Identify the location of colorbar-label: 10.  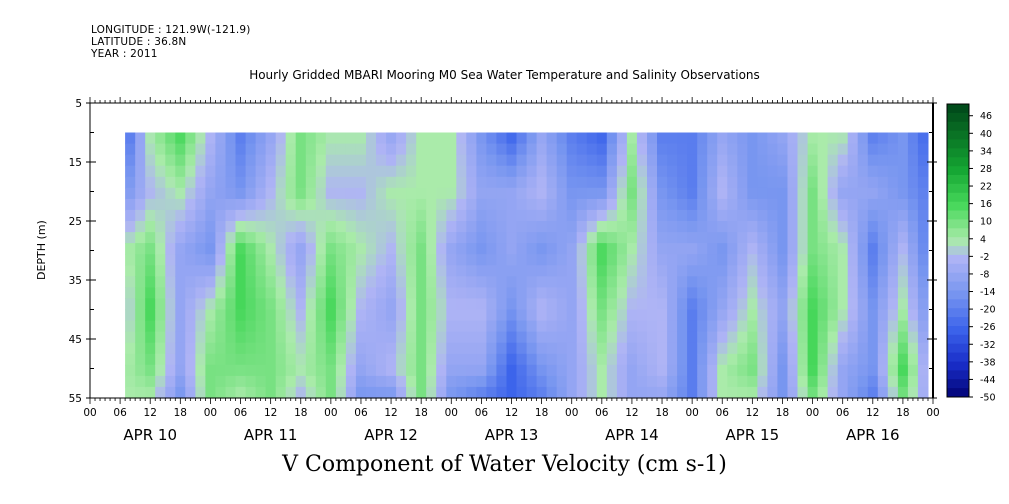
(986, 222).